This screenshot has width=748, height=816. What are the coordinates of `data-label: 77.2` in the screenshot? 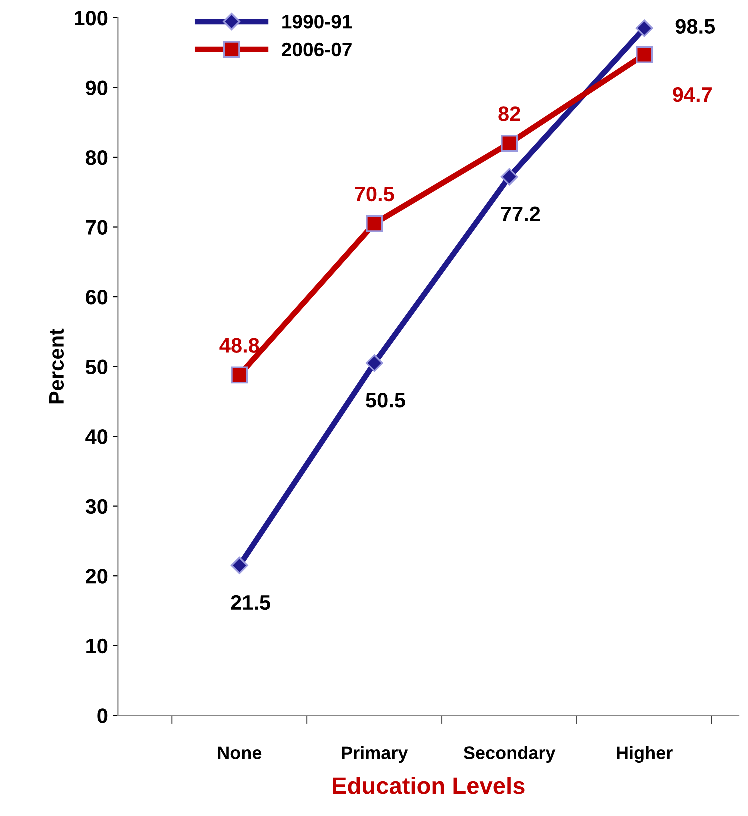 It's located at (520, 214).